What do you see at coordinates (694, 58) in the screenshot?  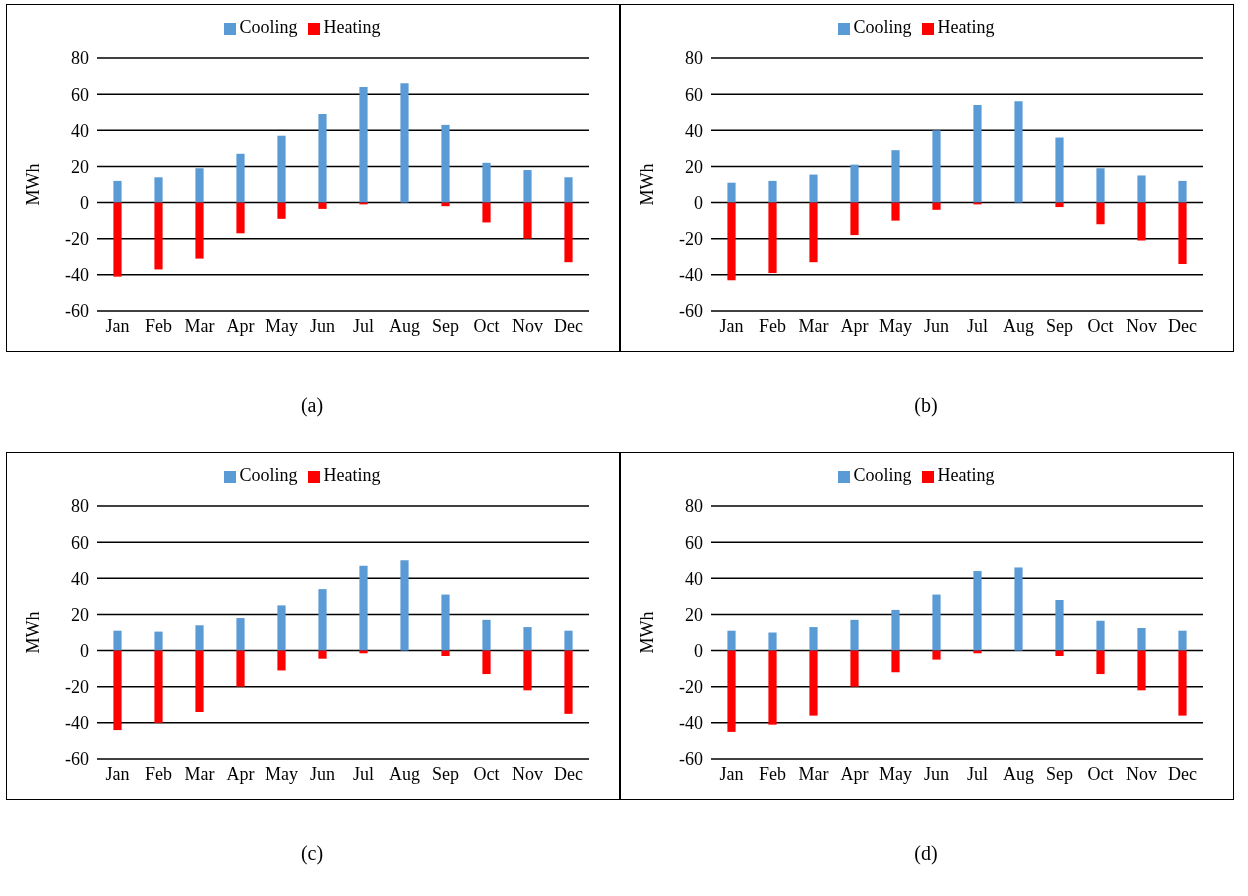 I see `y-tick-label: 80` at bounding box center [694, 58].